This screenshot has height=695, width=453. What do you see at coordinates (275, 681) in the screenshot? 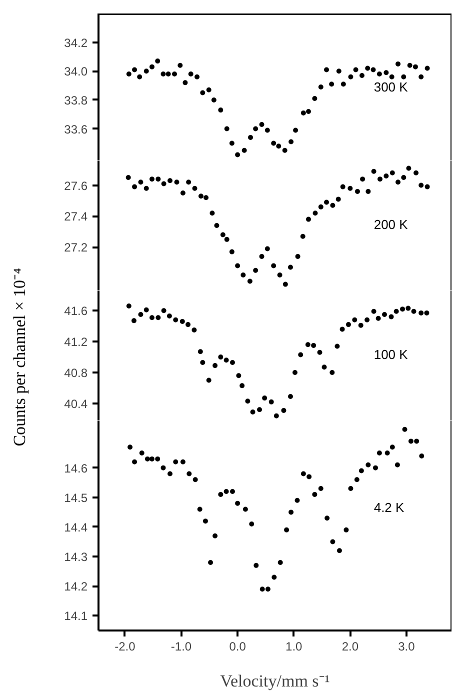
I see `x-axis-title: Velocity/mm s⁻¹` at bounding box center [275, 681].